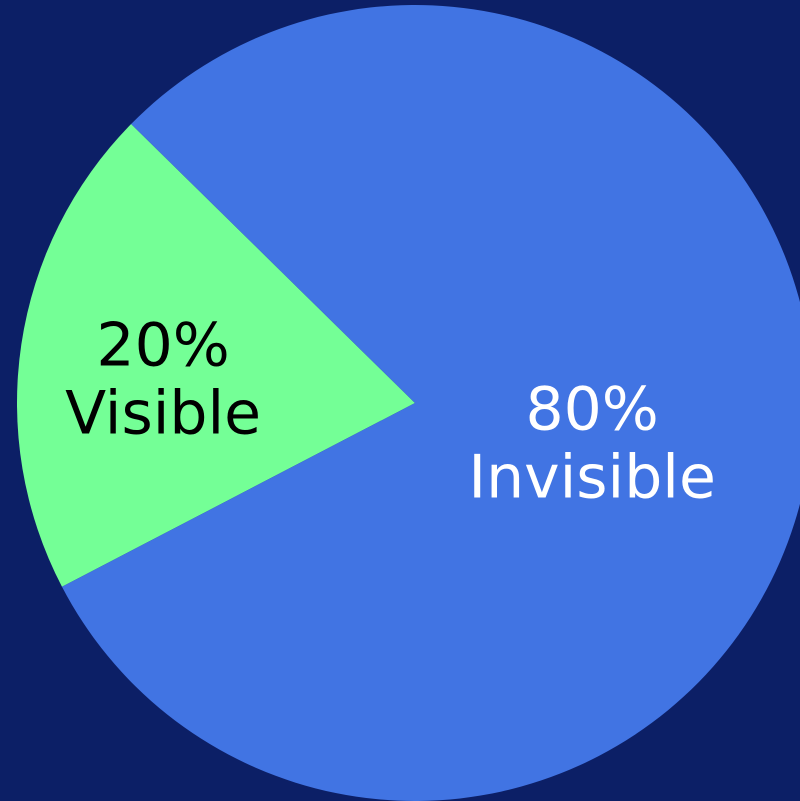 The width and height of the screenshot is (800, 801). What do you see at coordinates (591, 409) in the screenshot?
I see `slice-value-text: 80%` at bounding box center [591, 409].